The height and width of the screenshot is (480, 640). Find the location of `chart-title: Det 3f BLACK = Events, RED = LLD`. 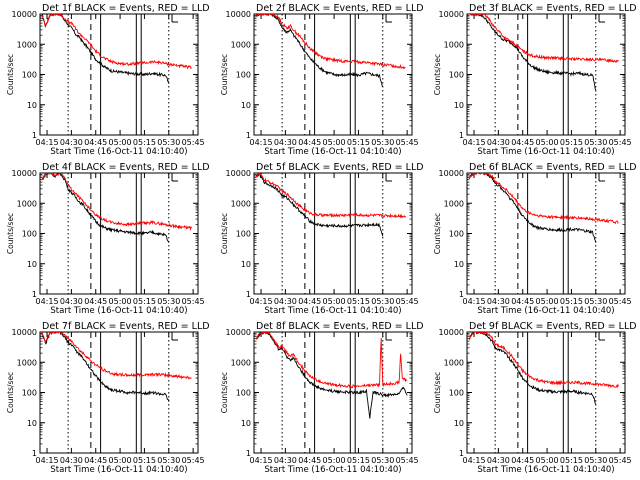

chart-title: Det 3f BLACK = Events, RED = LLD is located at coordinates (553, 8).